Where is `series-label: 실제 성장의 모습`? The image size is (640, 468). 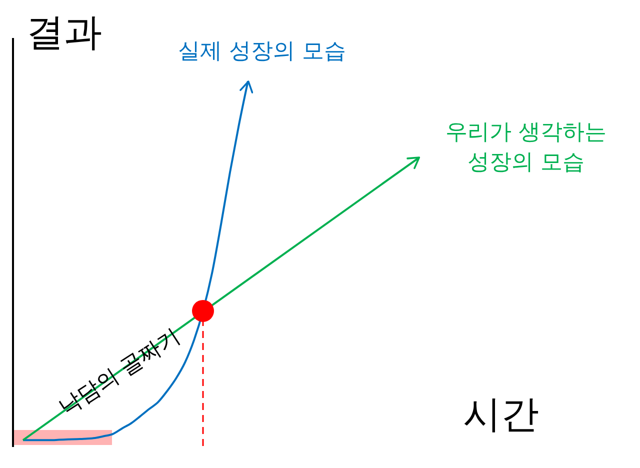
series-label: 실제 성장의 모습 is located at coordinates (262, 52).